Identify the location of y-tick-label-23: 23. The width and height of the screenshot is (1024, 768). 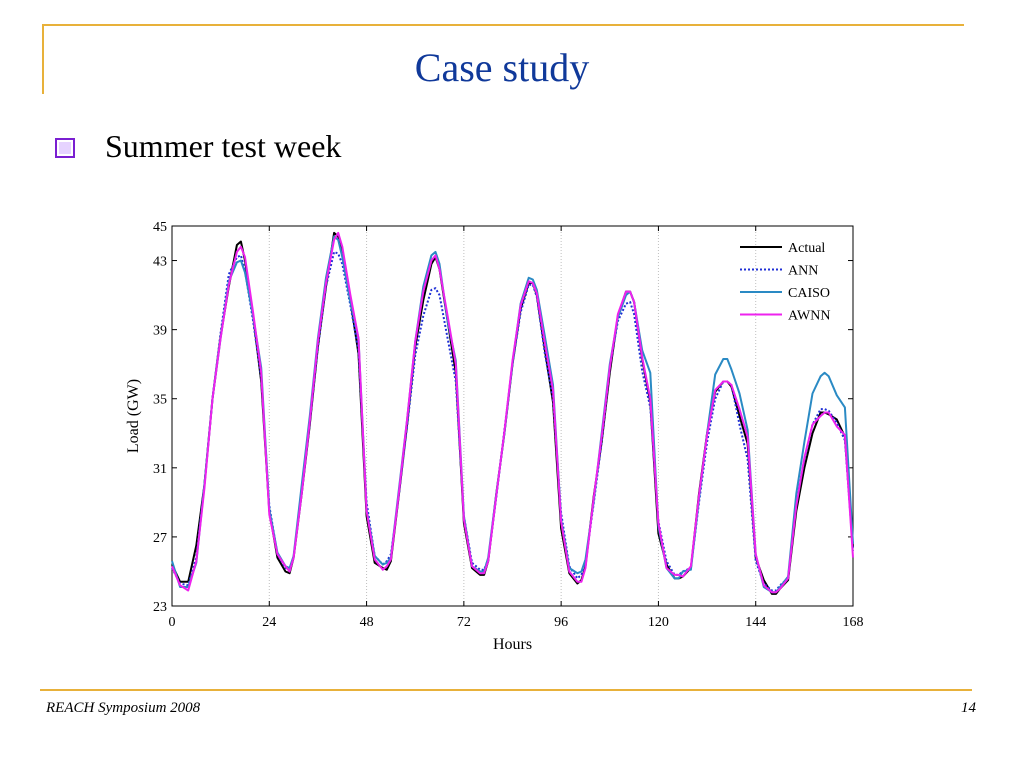
(160, 607).